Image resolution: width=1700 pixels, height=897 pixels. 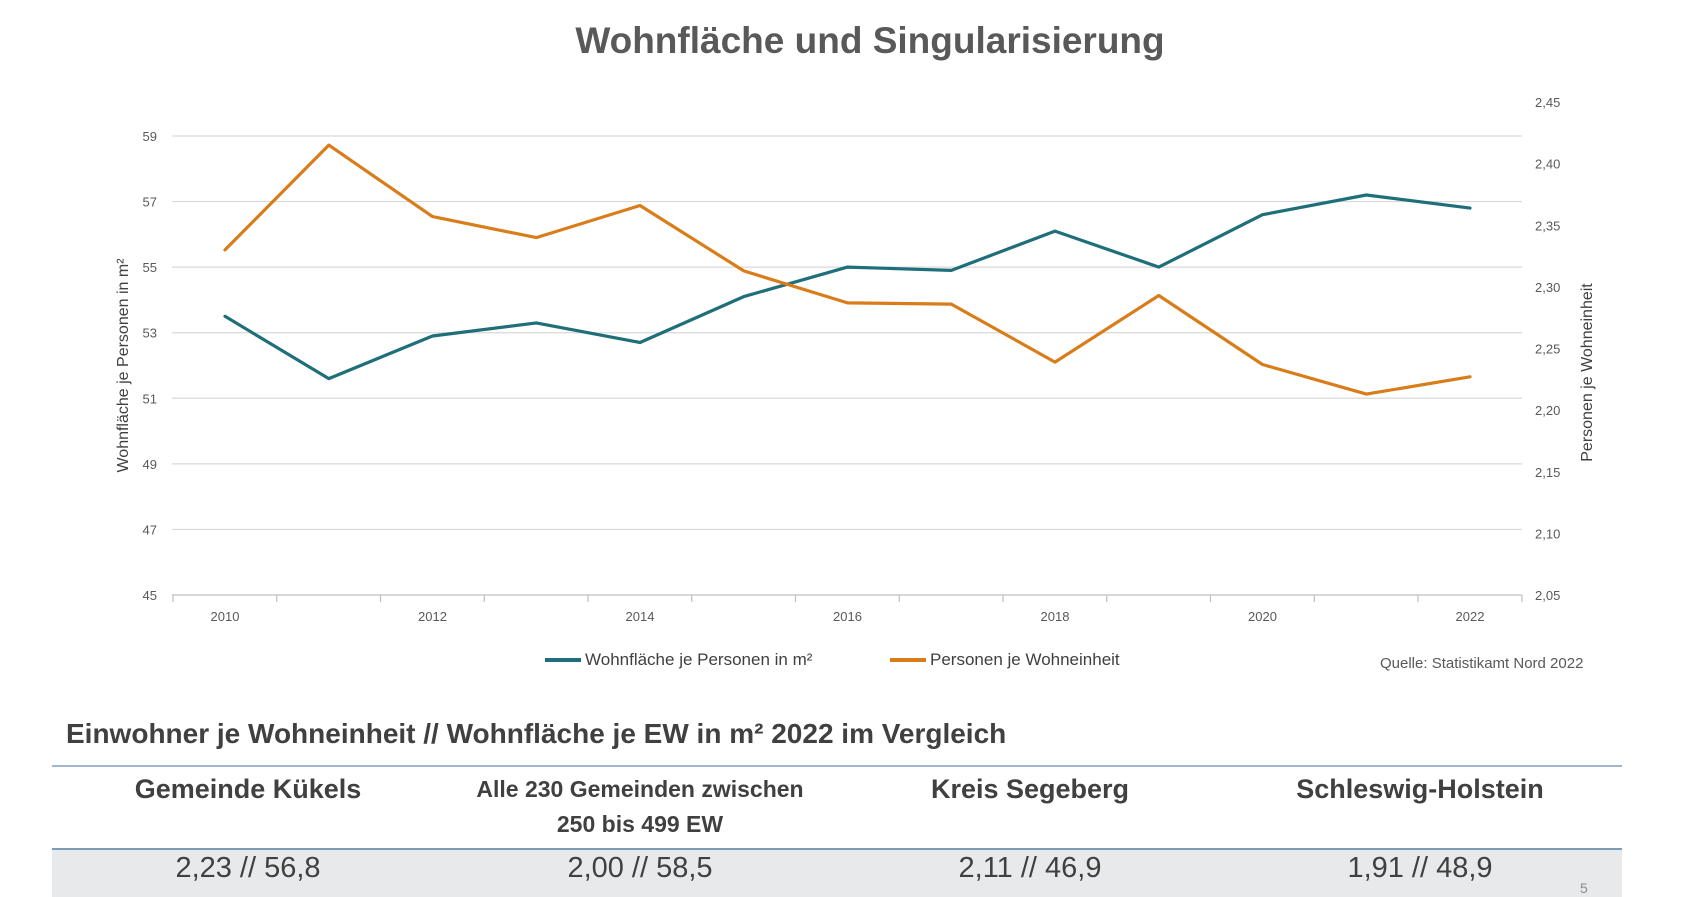 I want to click on x-tick-label: 2022, so click(x=1470, y=616).